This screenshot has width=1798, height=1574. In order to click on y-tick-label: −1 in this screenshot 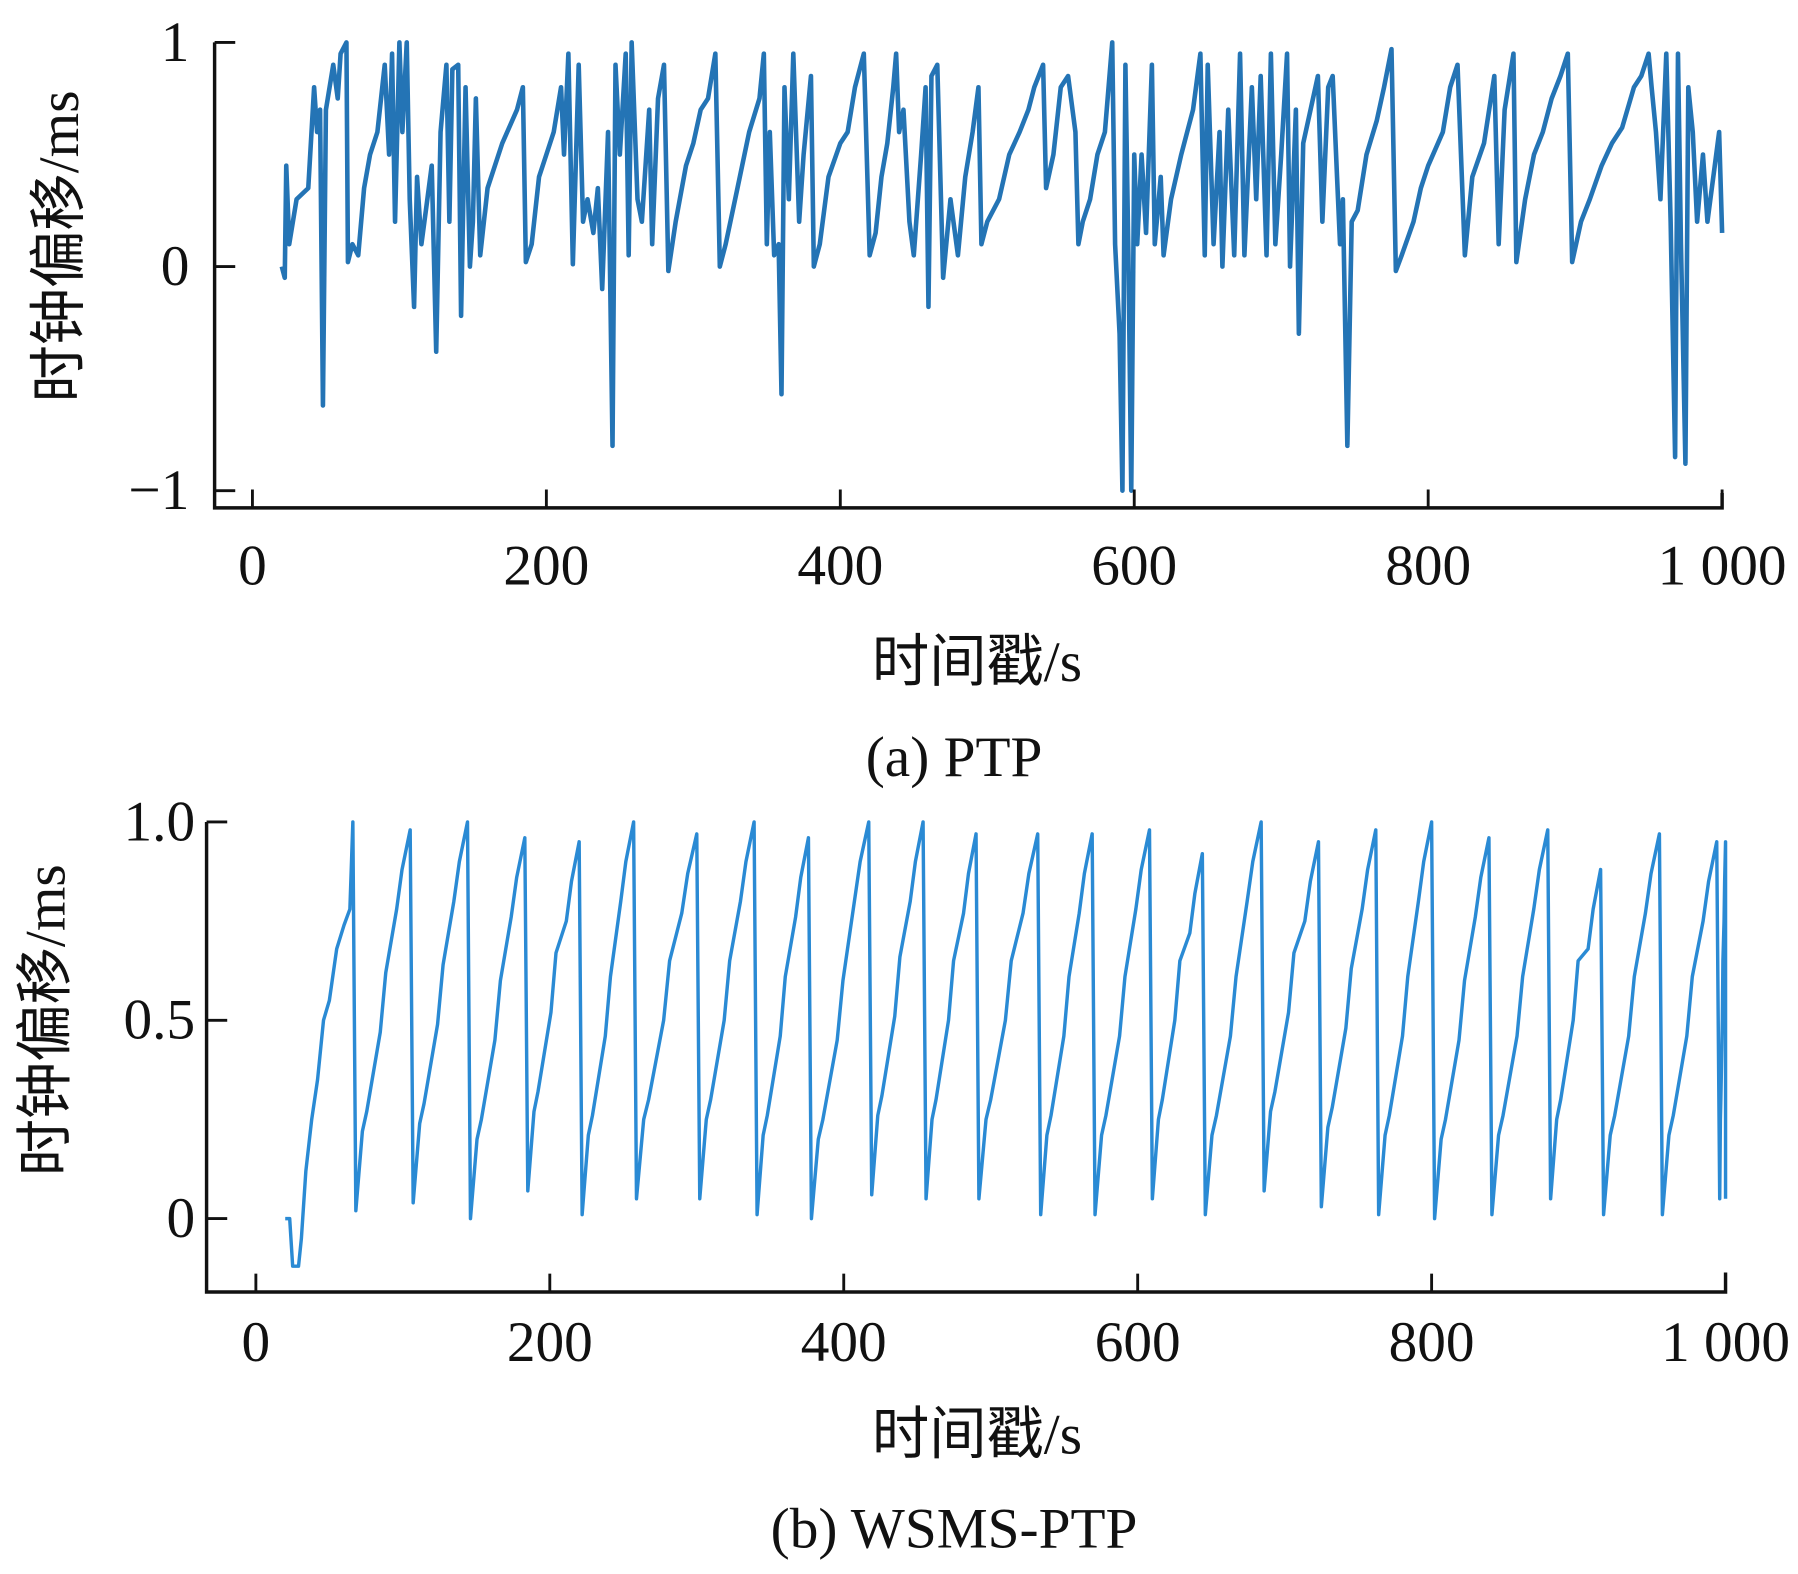, I will do `click(158, 490)`.